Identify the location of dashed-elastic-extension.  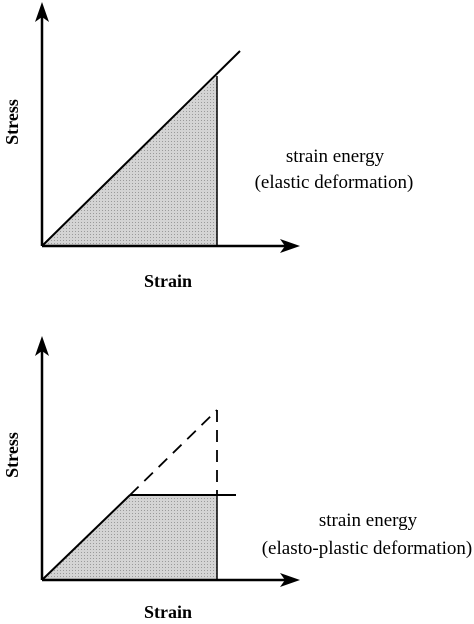
(173, 452).